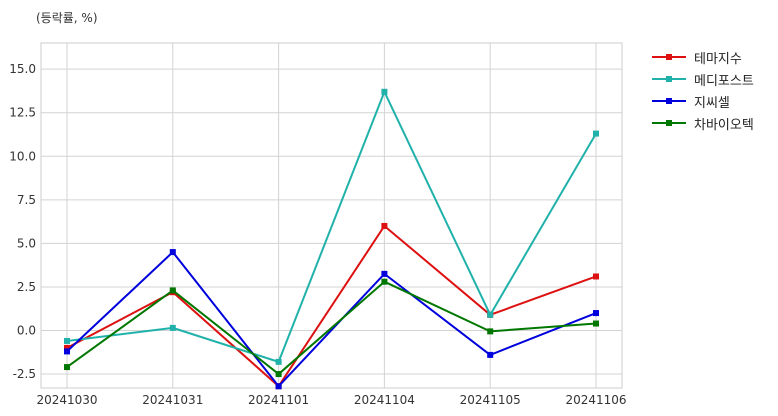 The width and height of the screenshot is (778, 416). I want to click on legend-item: 메디포스트, so click(703, 79).